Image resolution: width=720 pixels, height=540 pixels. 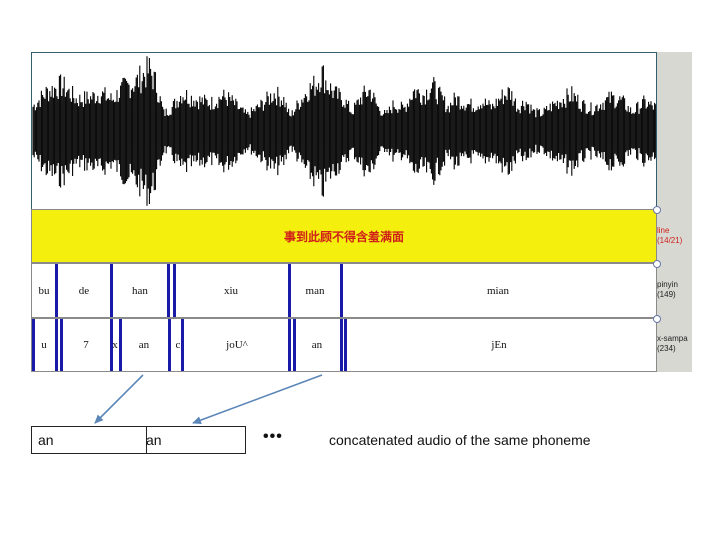 What do you see at coordinates (44, 345) in the screenshot?
I see `xsampa-segment: u` at bounding box center [44, 345].